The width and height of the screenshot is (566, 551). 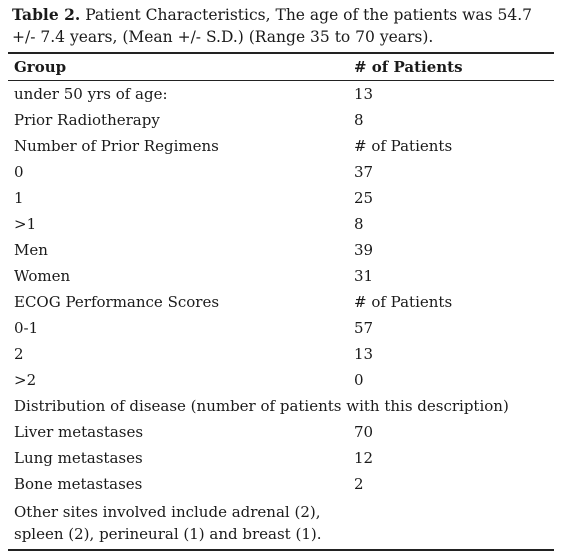 I want to click on row-label: 0, so click(x=19, y=172).